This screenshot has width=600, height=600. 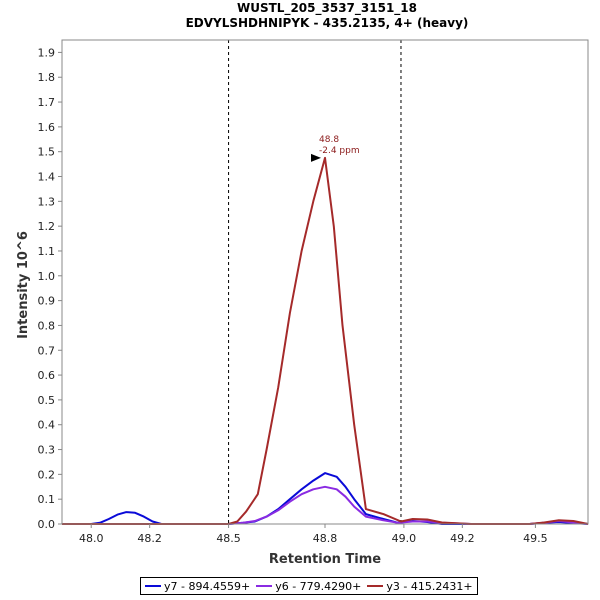 I want to click on peak-annotation: 48.8 -2.4 ppm, so click(x=335, y=148).